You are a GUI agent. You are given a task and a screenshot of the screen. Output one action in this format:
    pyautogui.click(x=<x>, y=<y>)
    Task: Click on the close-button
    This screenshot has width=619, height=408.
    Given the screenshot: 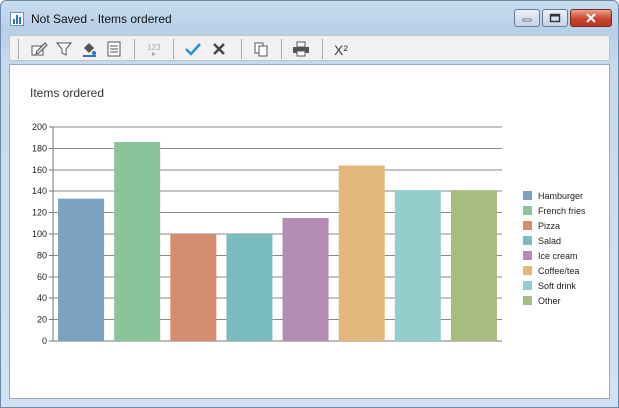 What is the action you would take?
    pyautogui.click(x=591, y=18)
    